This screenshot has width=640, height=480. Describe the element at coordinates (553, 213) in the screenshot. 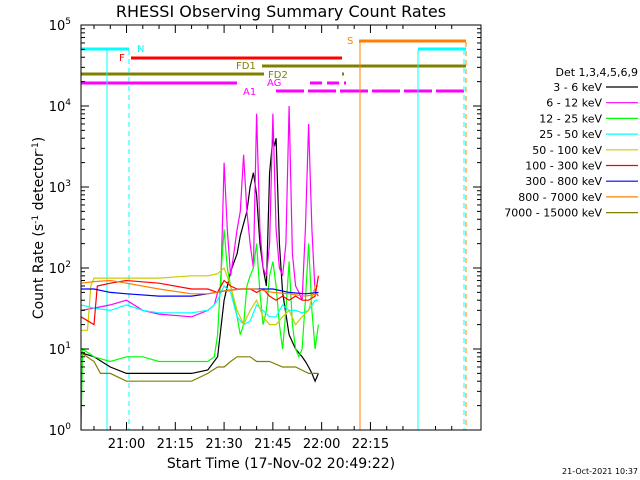

I see `legend-label-8: 7000 - 15000 keV` at that location.